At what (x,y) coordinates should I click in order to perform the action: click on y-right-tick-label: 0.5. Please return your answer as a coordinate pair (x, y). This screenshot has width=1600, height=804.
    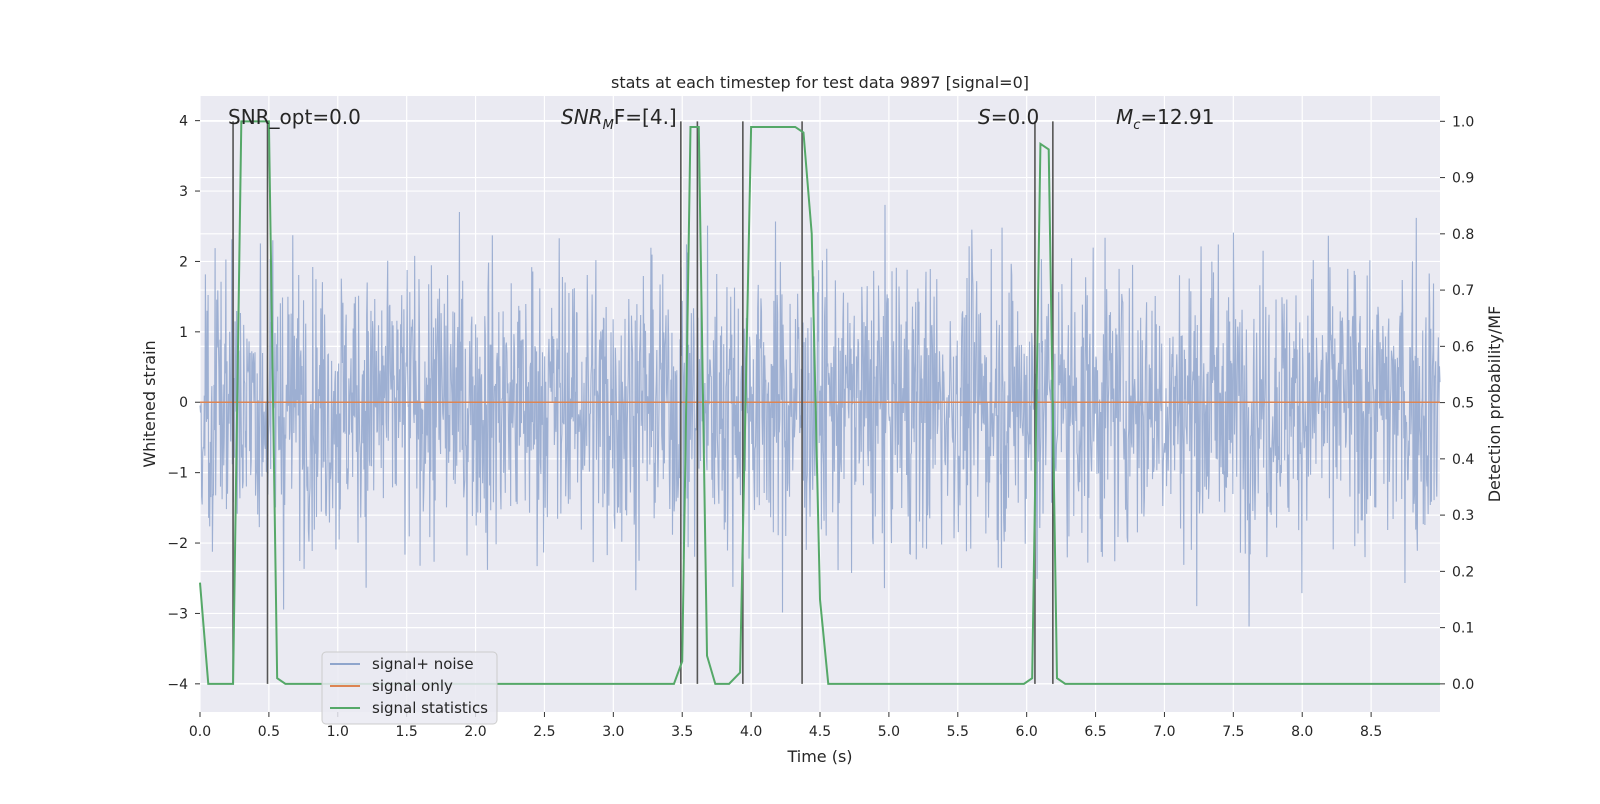
    Looking at the image, I should click on (1463, 404).